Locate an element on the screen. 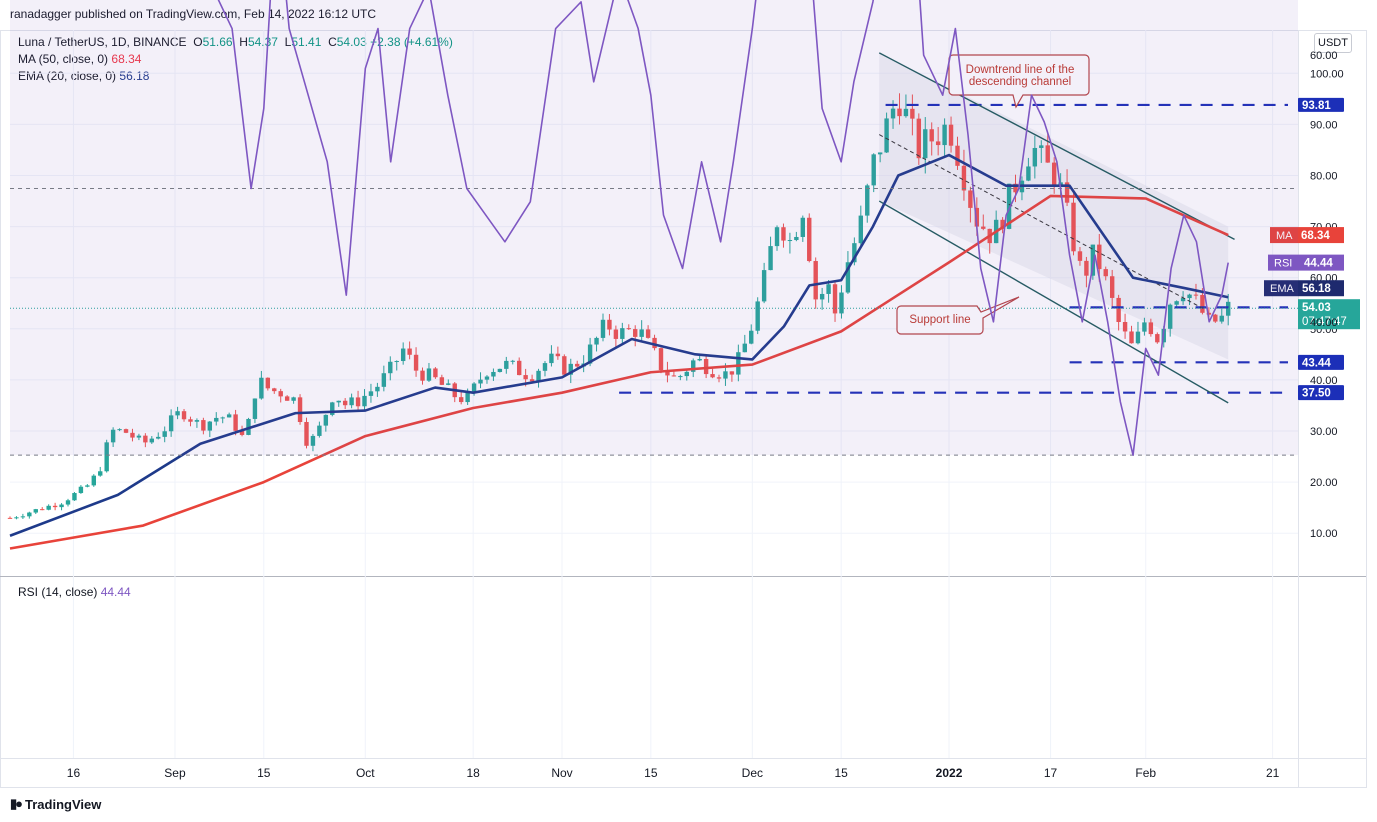 This screenshot has height=822, width=1377. downtrend-callout-text: descending channel is located at coordinates (1020, 82).